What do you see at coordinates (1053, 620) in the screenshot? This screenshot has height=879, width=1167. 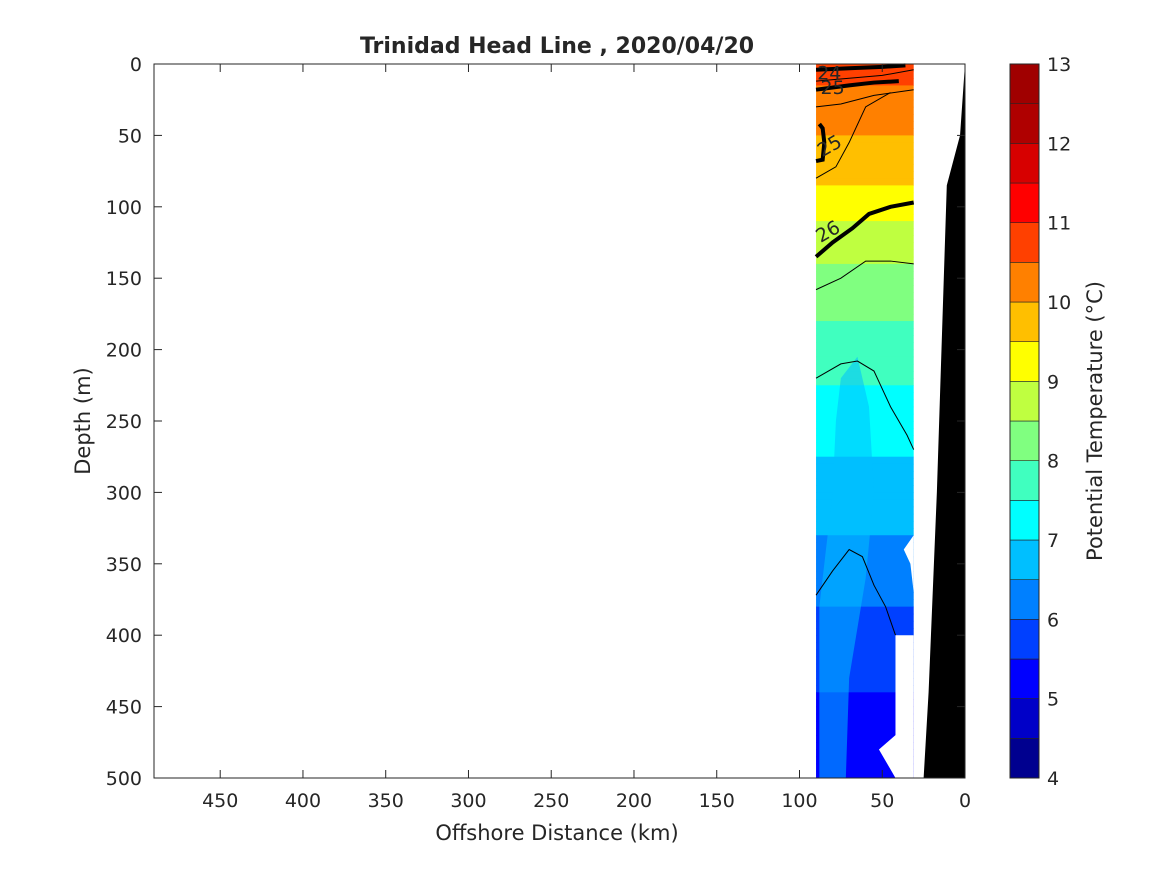 I see `colorbar-tick-label: 6` at bounding box center [1053, 620].